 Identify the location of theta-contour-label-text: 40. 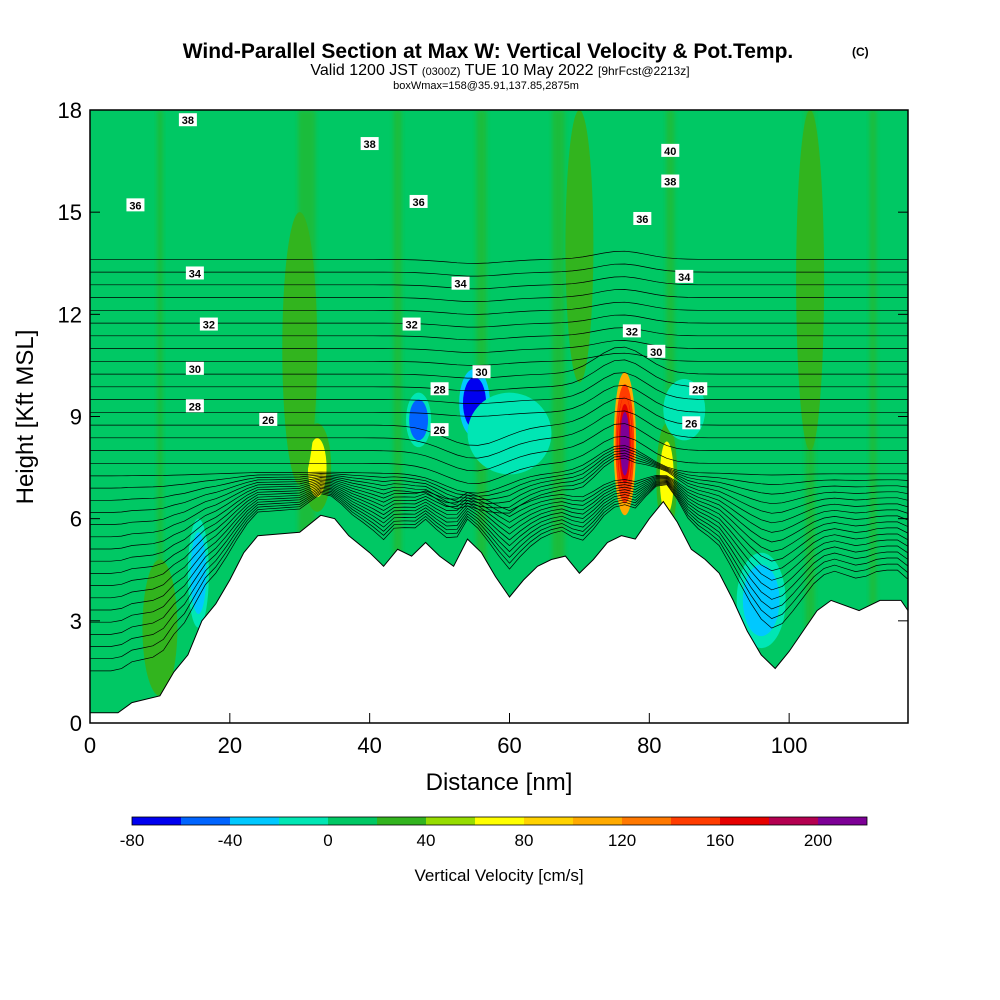
(670, 152).